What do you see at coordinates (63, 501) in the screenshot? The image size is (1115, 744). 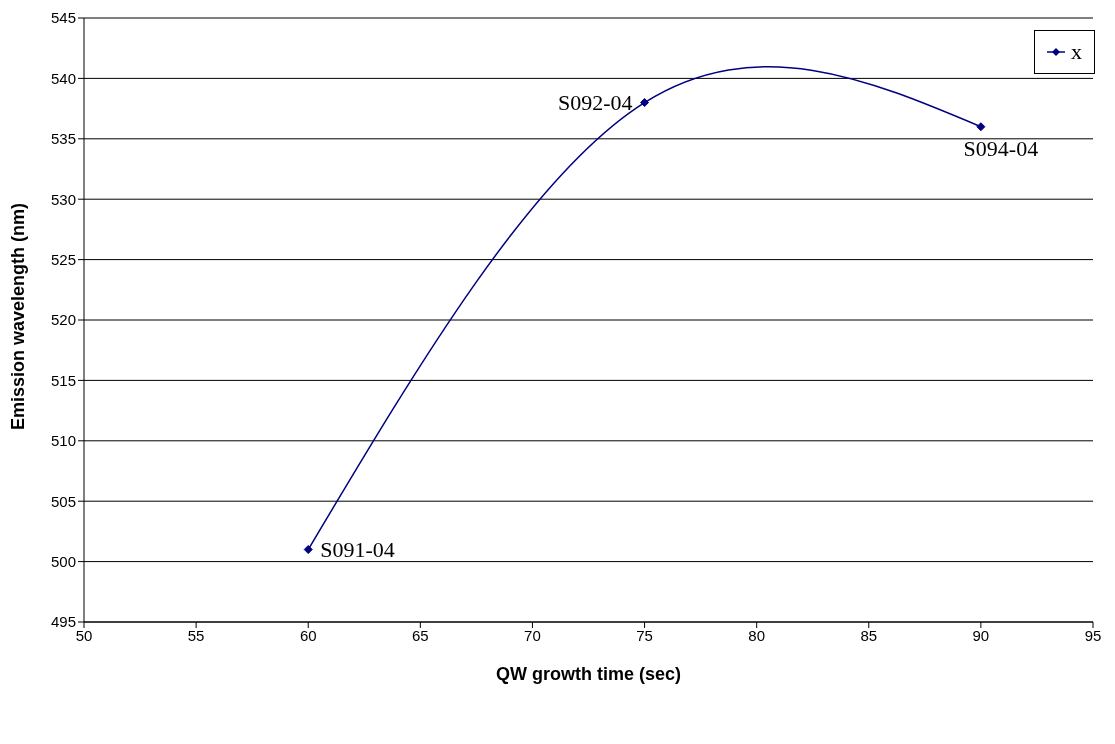 I see `y-tick-label: 505` at bounding box center [63, 501].